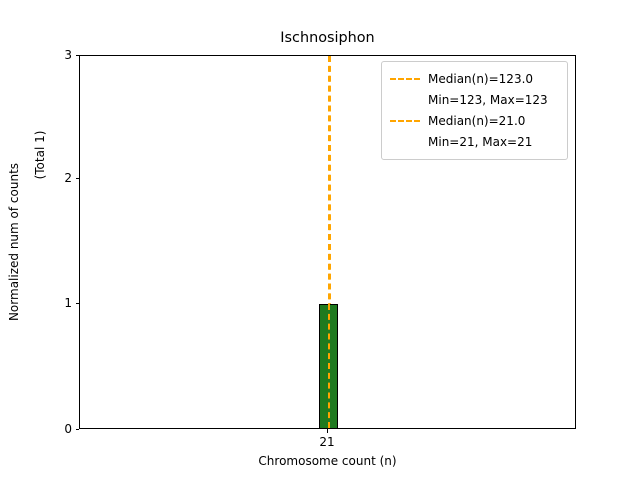 The height and width of the screenshot is (480, 640). I want to click on legend-label-minmax-123: Min=123, Max=123, so click(488, 99).